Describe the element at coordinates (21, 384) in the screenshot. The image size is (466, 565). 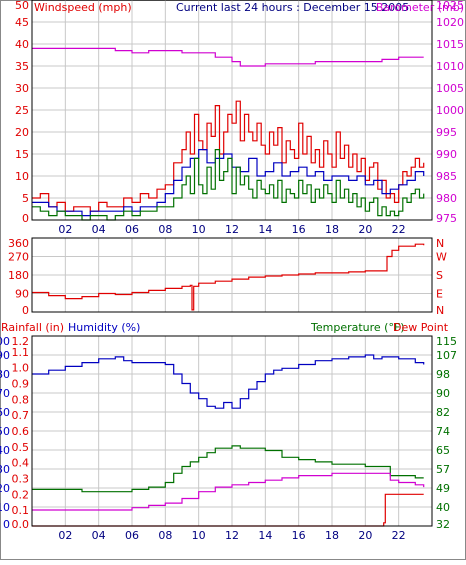
I see `rainfall-tick-label: 0.9` at that location.